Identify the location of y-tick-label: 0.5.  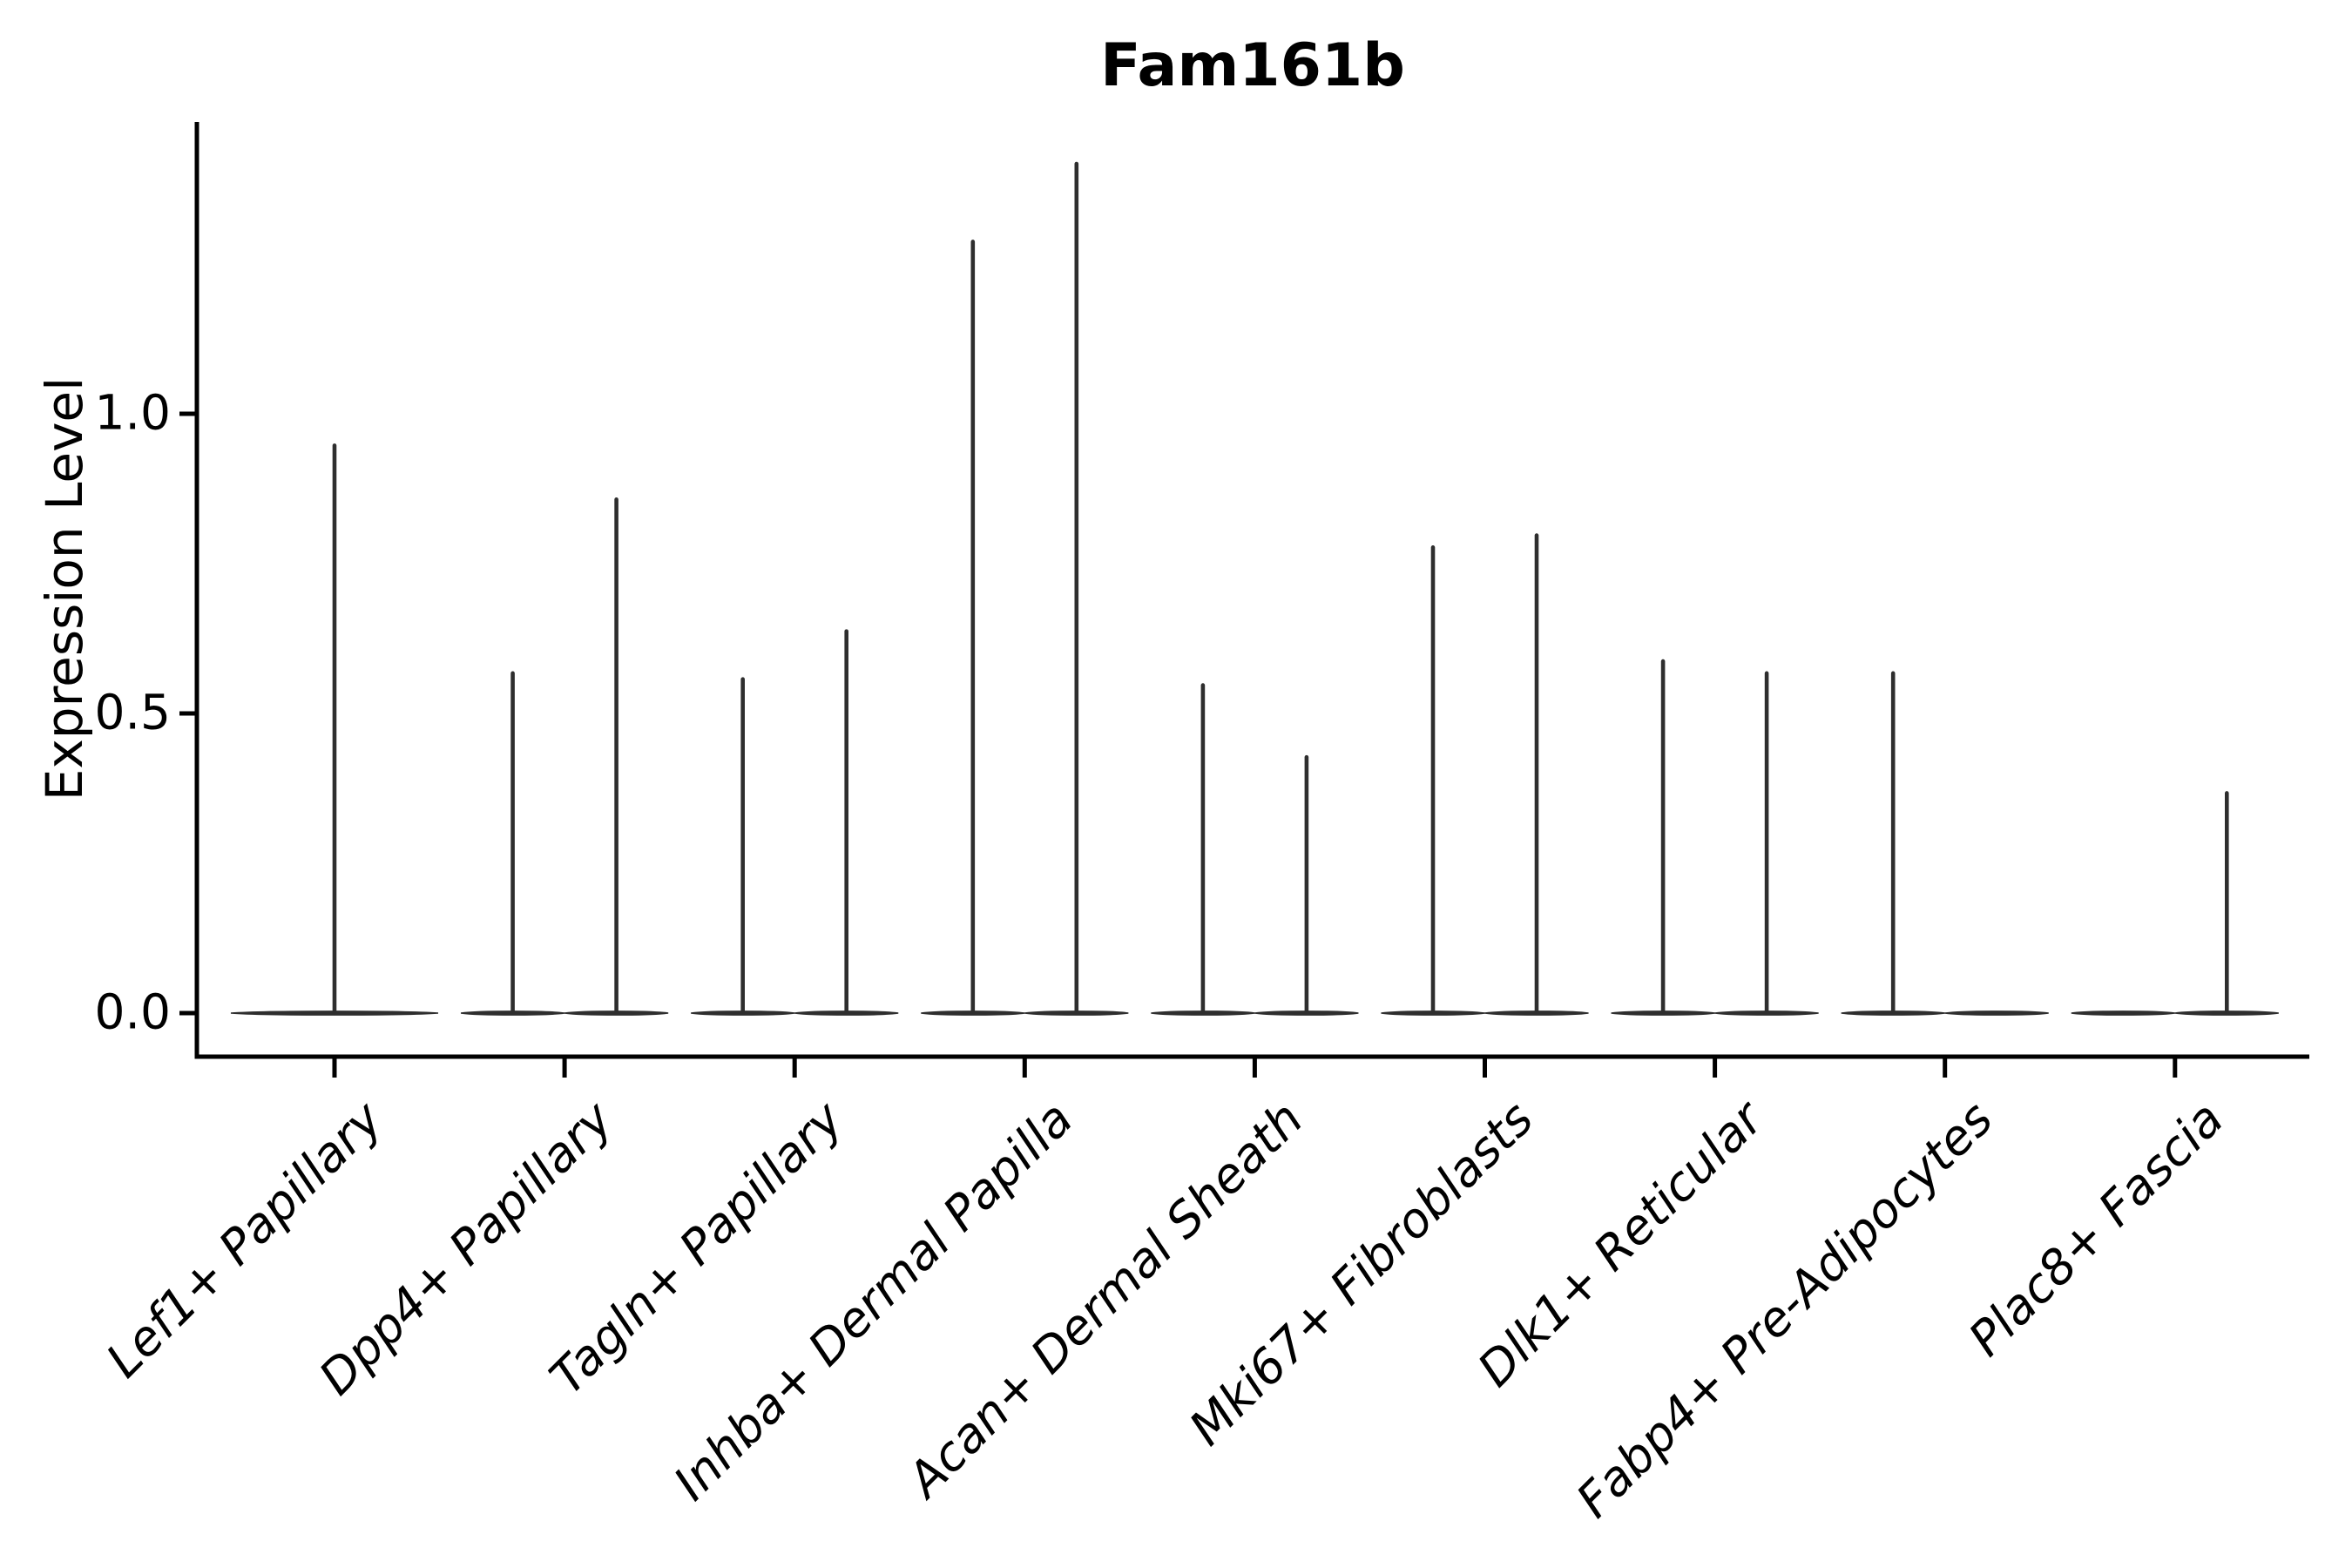
(132, 712).